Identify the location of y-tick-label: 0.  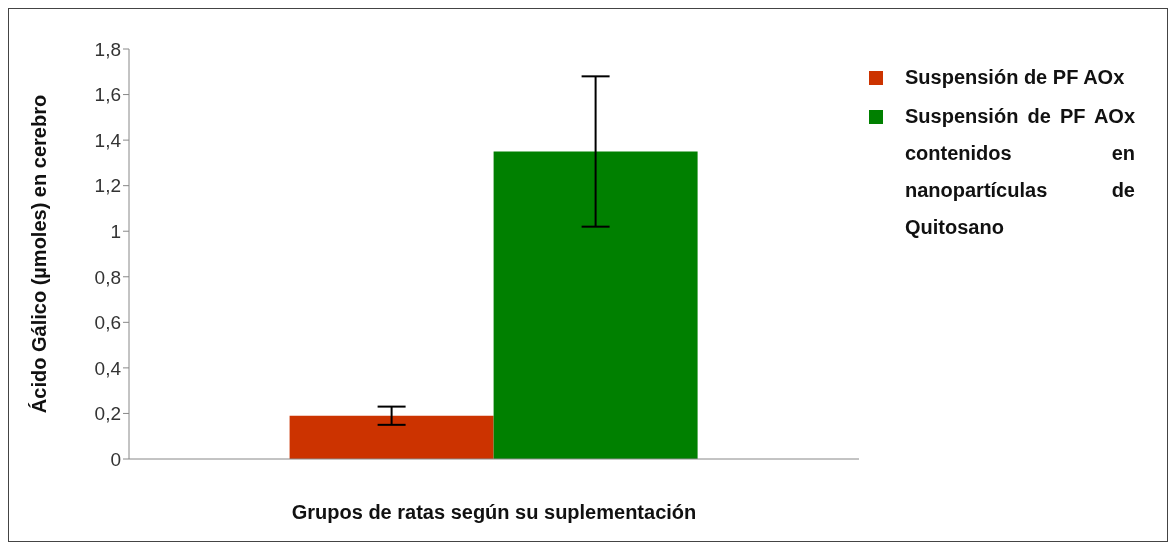
(115, 459).